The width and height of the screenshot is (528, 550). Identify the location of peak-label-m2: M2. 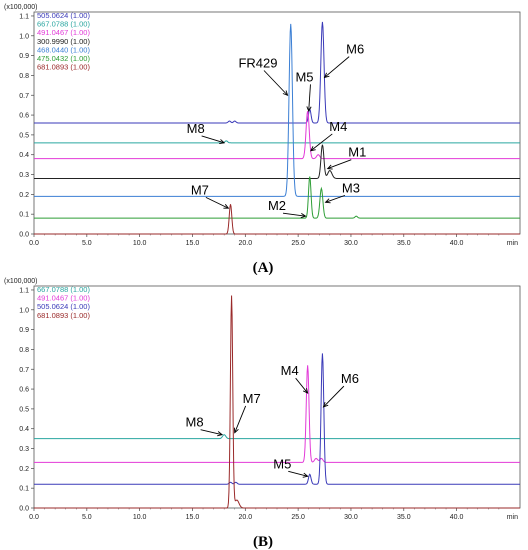
(277, 205).